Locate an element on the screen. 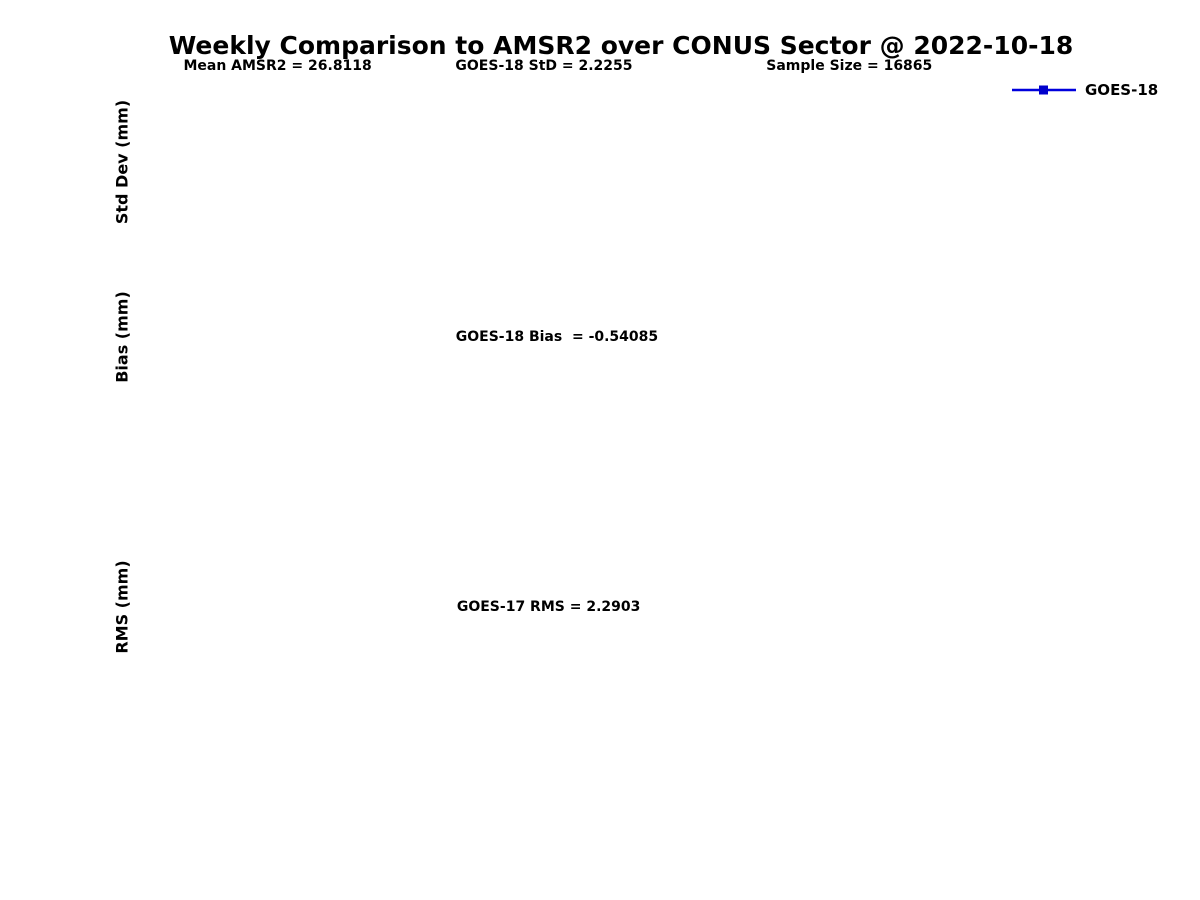  y-axis-label: Std Dev (mm) is located at coordinates (122, 161).